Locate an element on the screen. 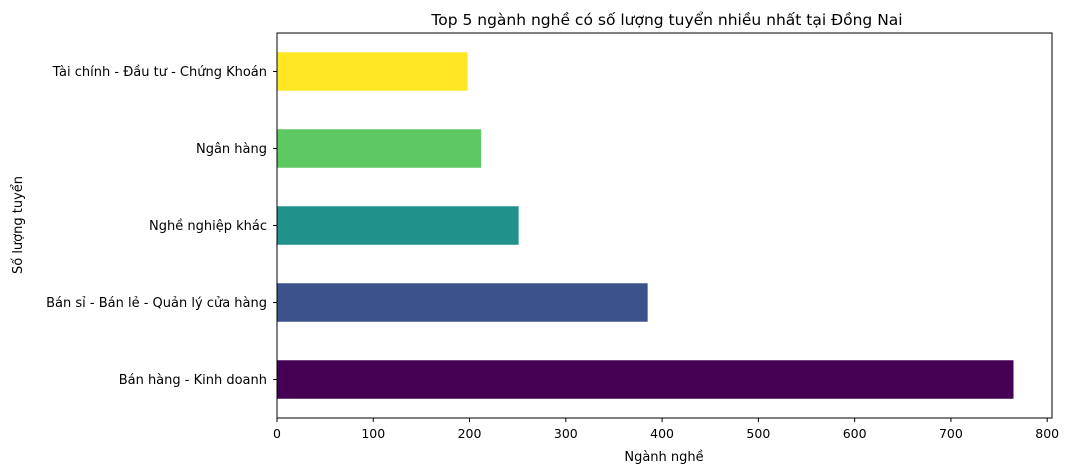 This screenshot has height=473, width=1071. y-tick-label: Ngân hàng is located at coordinates (231, 149).